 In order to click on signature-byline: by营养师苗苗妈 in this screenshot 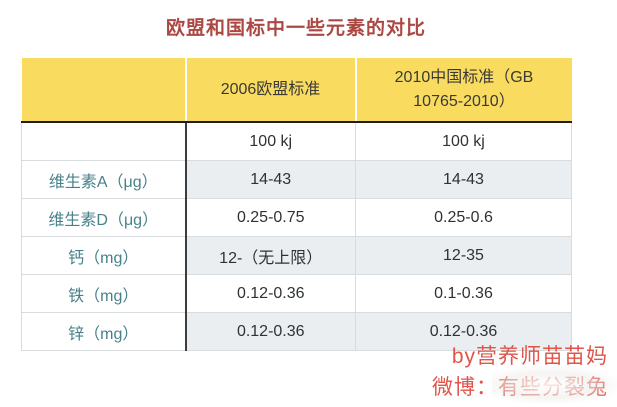, I will do `click(529, 356)`.